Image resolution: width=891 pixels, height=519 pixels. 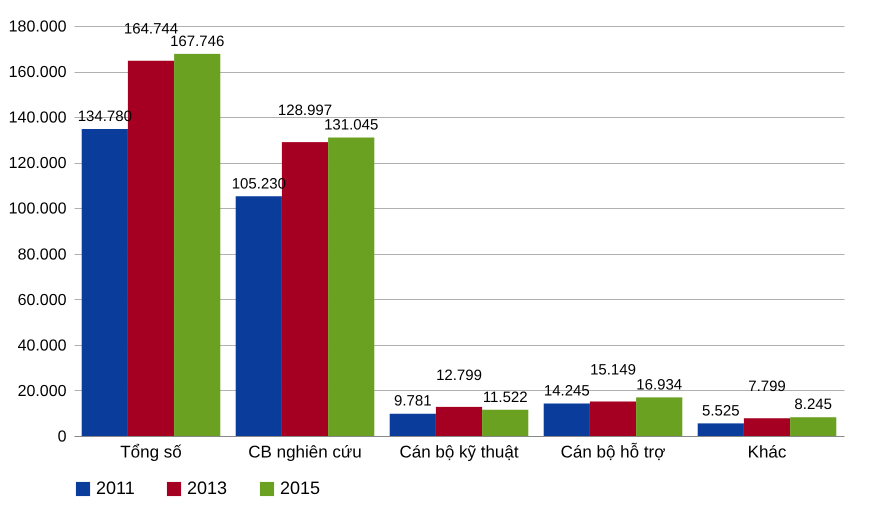 I want to click on y-tick-label: 140.000, so click(x=37, y=118).